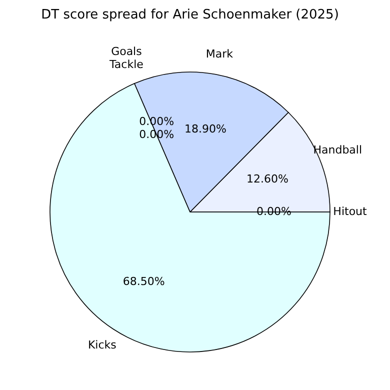  I want to click on category-label: Hitout, so click(350, 211).